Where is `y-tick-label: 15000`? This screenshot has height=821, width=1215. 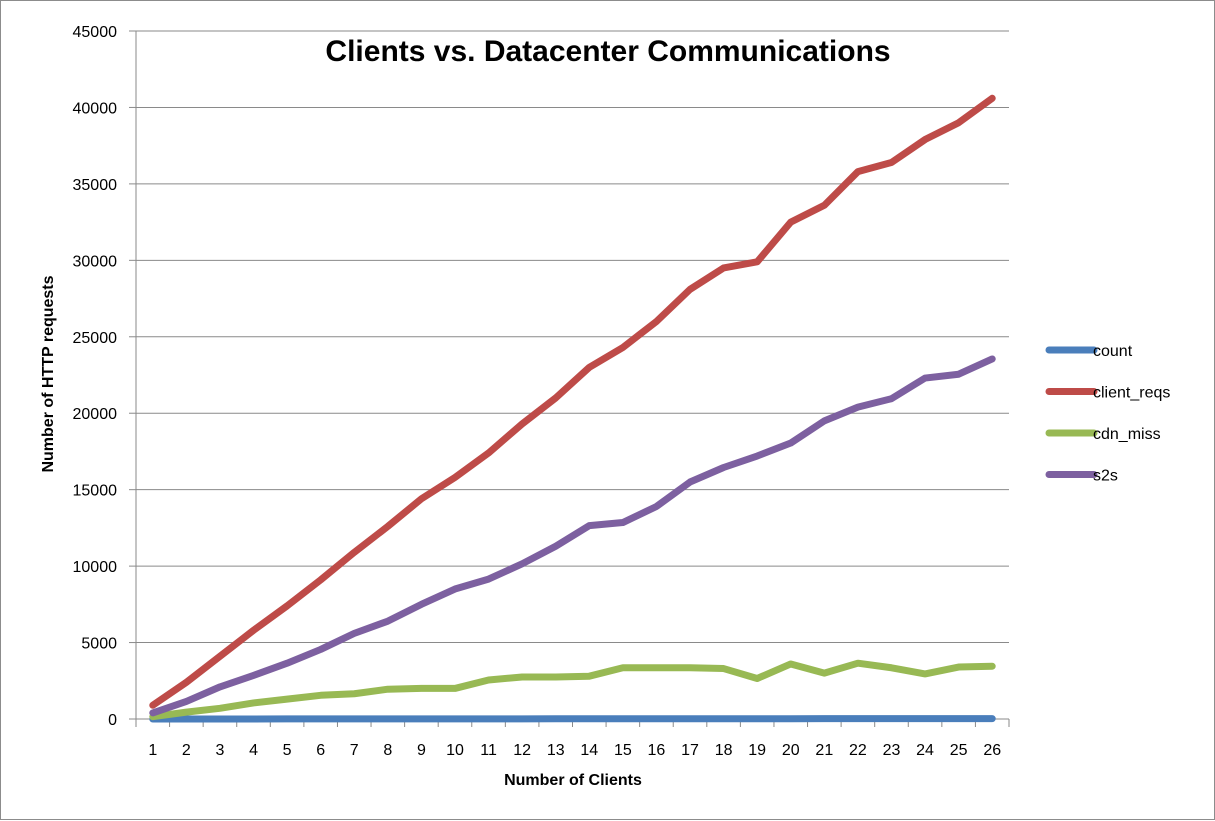 y-tick-label: 15000 is located at coordinates (95, 491).